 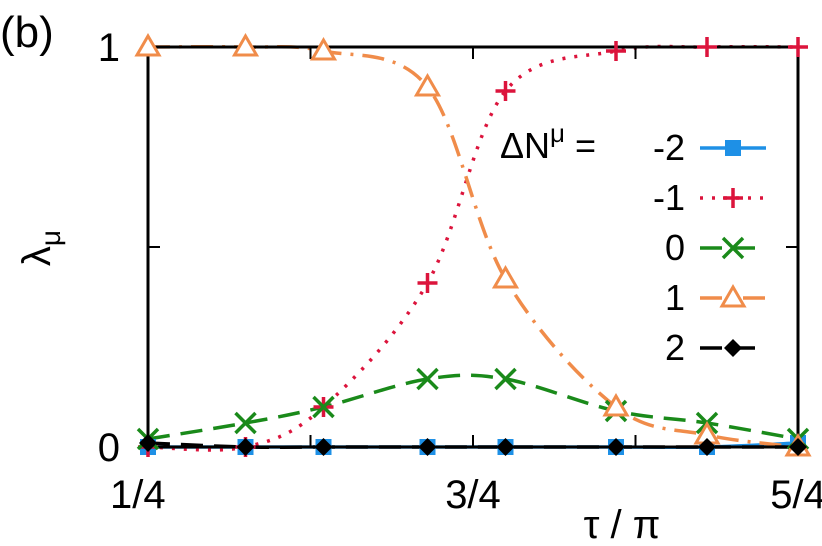 What do you see at coordinates (473, 495) in the screenshot?
I see `x-tick-label: 3/4` at bounding box center [473, 495].